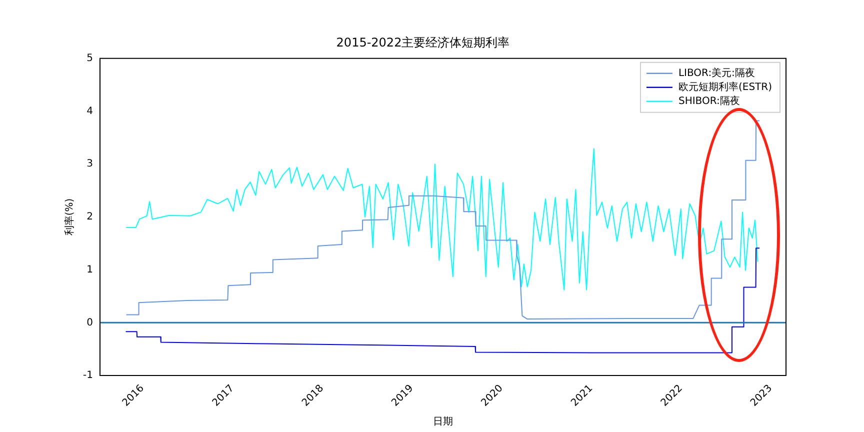 The height and width of the screenshot is (432, 864). I want to click on y-tick-label: 2, so click(89, 217).